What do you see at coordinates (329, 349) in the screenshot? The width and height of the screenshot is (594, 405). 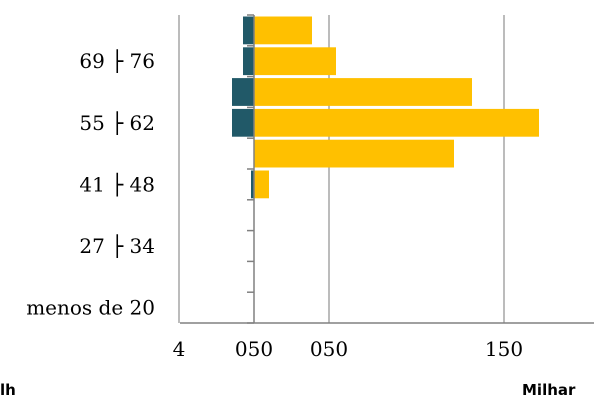 I see `x-tick-label-2: 050` at bounding box center [329, 349].